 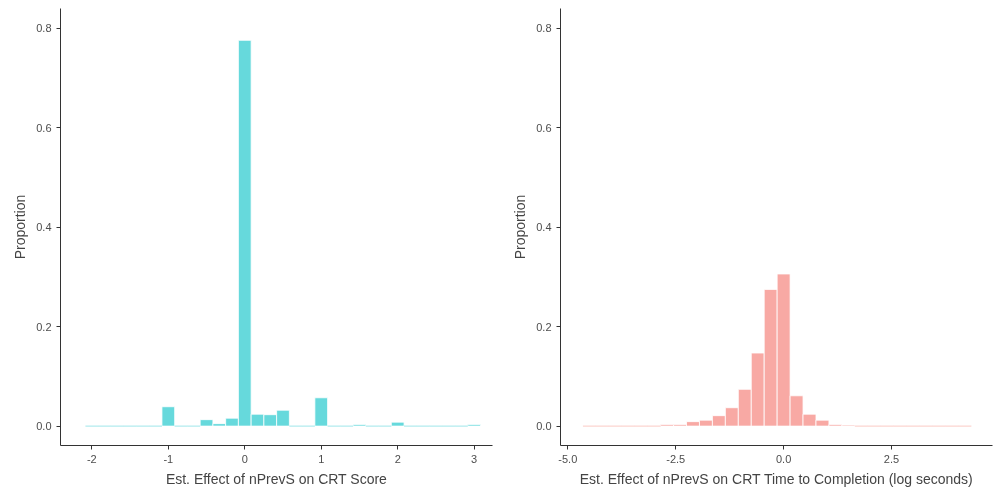 What do you see at coordinates (276, 478) in the screenshot?
I see `x-axis-title: Est. Effect of nPrevS on CRT Score` at bounding box center [276, 478].